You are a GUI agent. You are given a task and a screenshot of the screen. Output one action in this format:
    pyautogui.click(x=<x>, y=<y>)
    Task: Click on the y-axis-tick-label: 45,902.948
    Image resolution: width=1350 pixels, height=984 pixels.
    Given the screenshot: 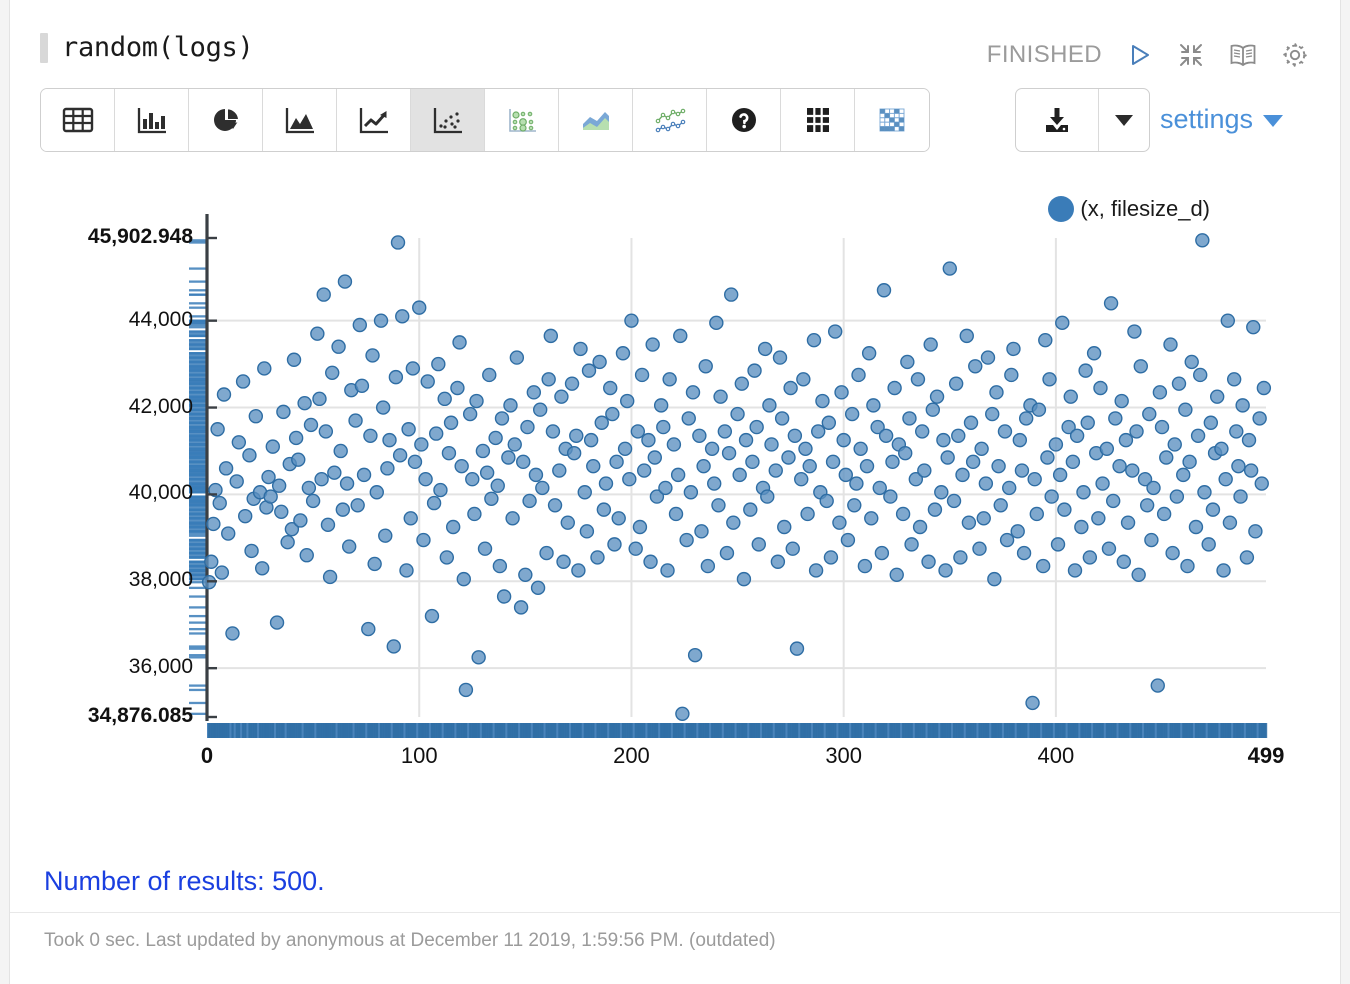 What is the action you would take?
    pyautogui.click(x=140, y=236)
    